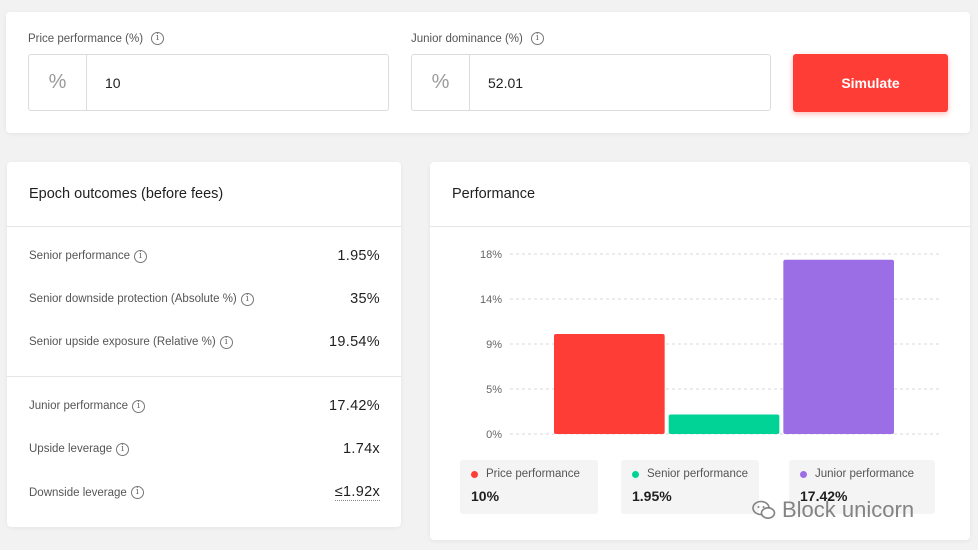 The height and width of the screenshot is (550, 978). What do you see at coordinates (494, 390) in the screenshot?
I see `y-tick-label: 5%` at bounding box center [494, 390].